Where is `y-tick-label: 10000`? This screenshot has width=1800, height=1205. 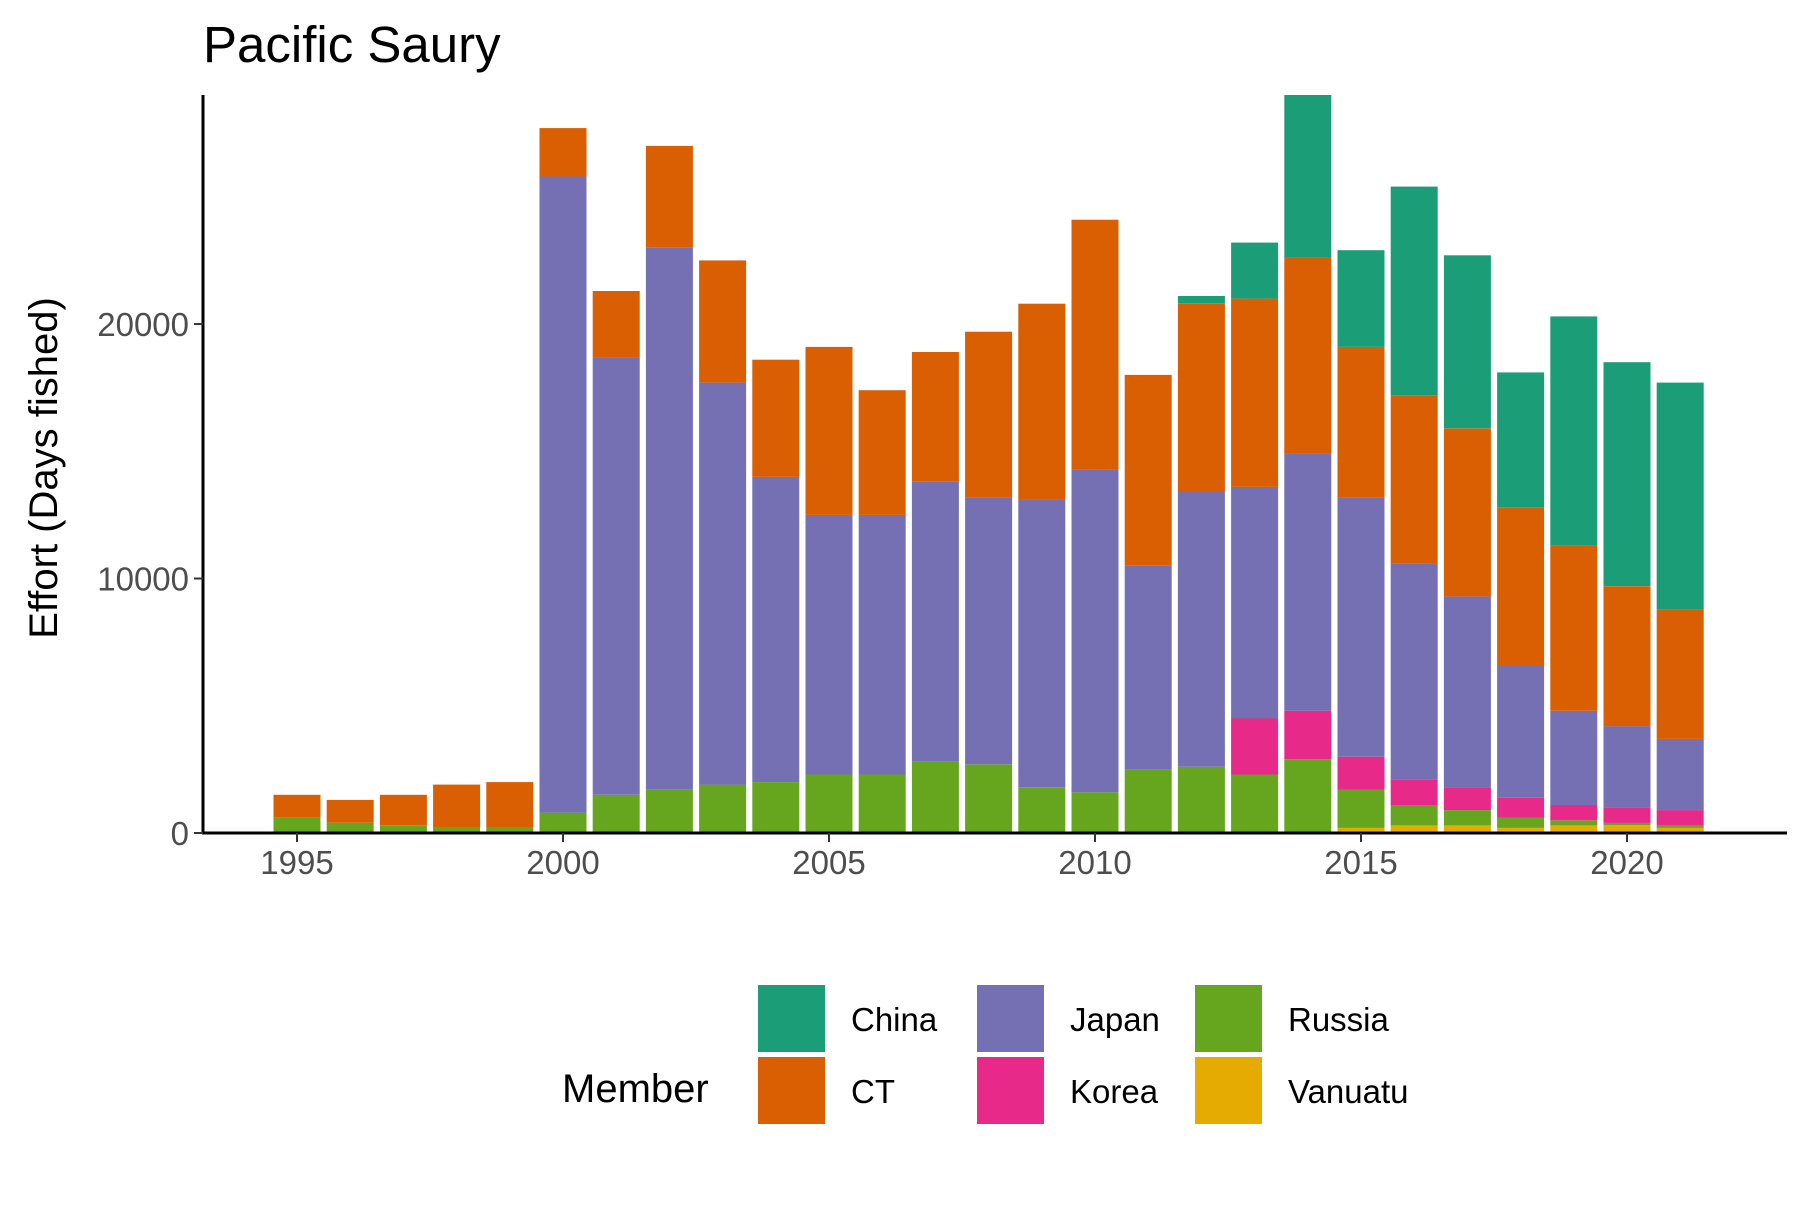 y-tick-label: 10000 is located at coordinates (143, 579).